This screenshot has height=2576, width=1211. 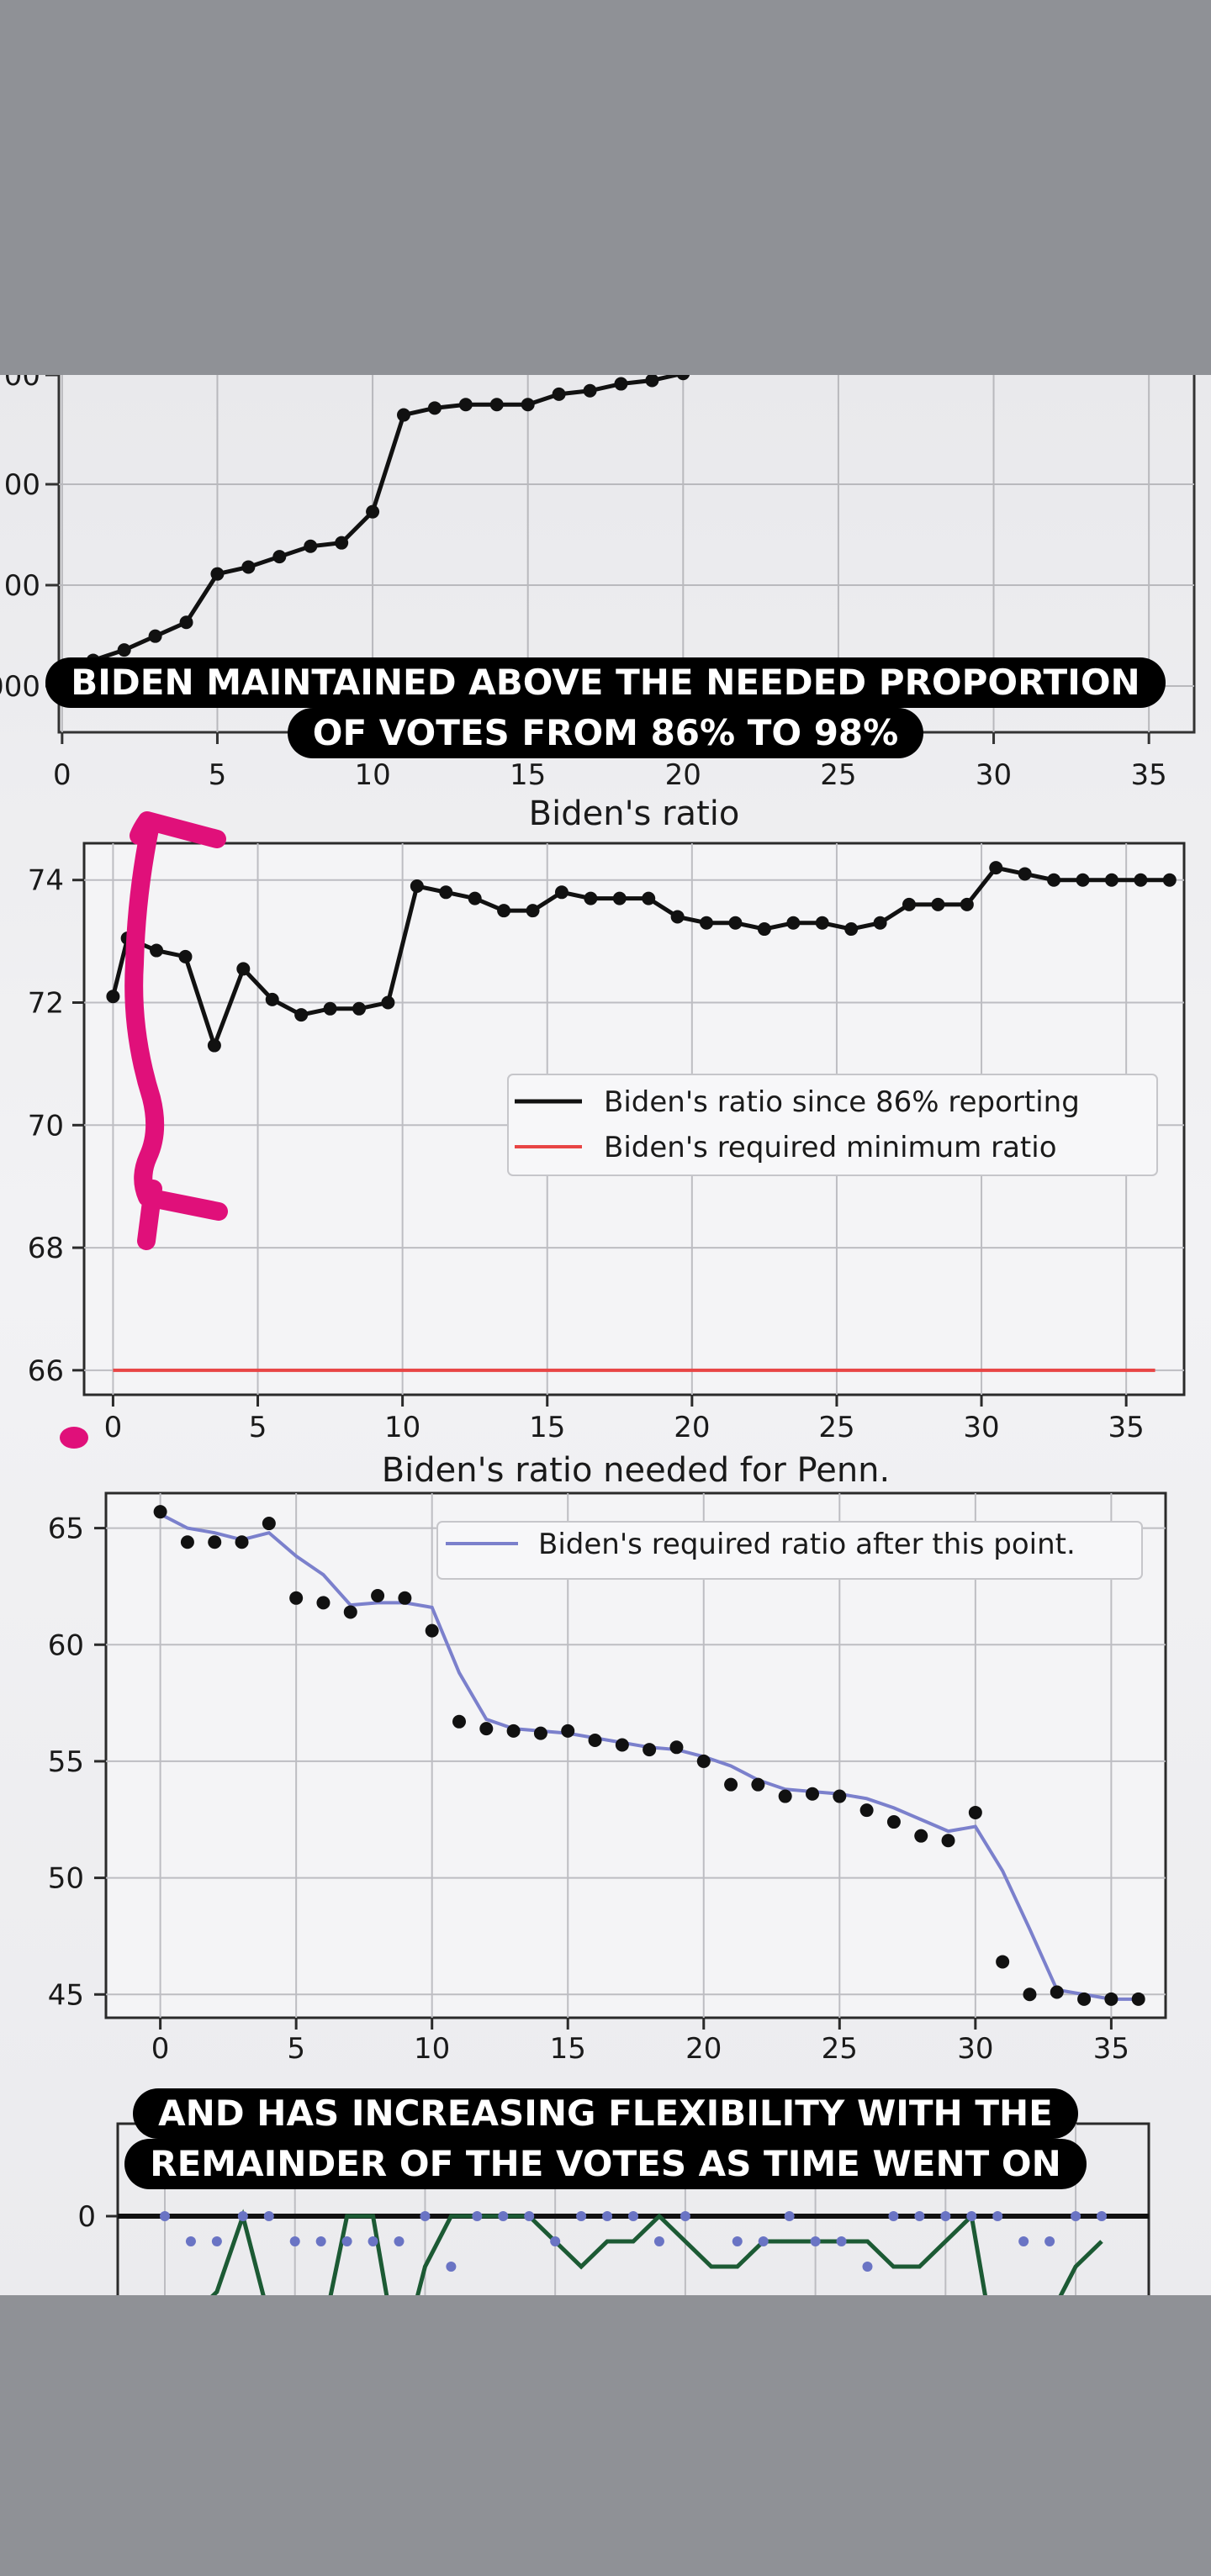 I want to click on panel1-x-tick-label: 25, so click(x=838, y=775).